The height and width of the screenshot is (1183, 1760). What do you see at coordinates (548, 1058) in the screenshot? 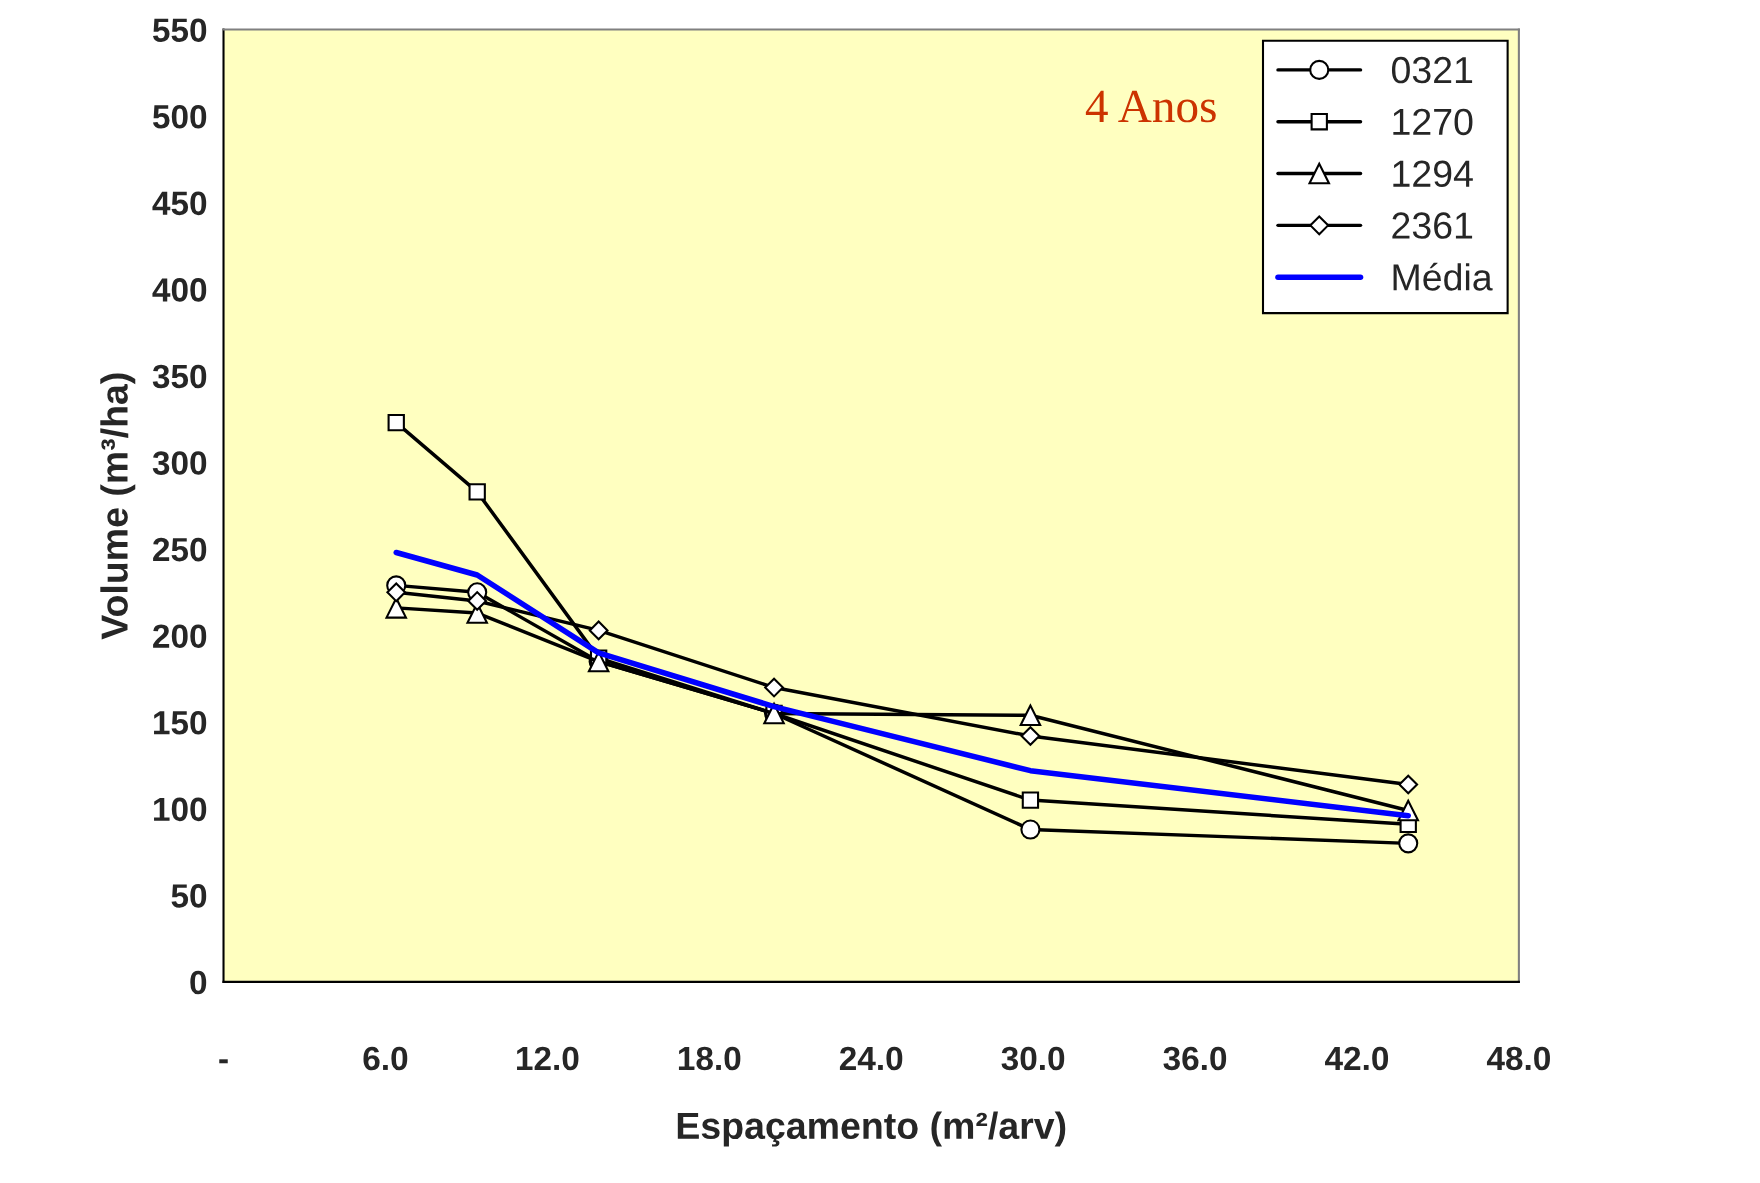
I see `x-tick-label: 12.0` at bounding box center [548, 1058].